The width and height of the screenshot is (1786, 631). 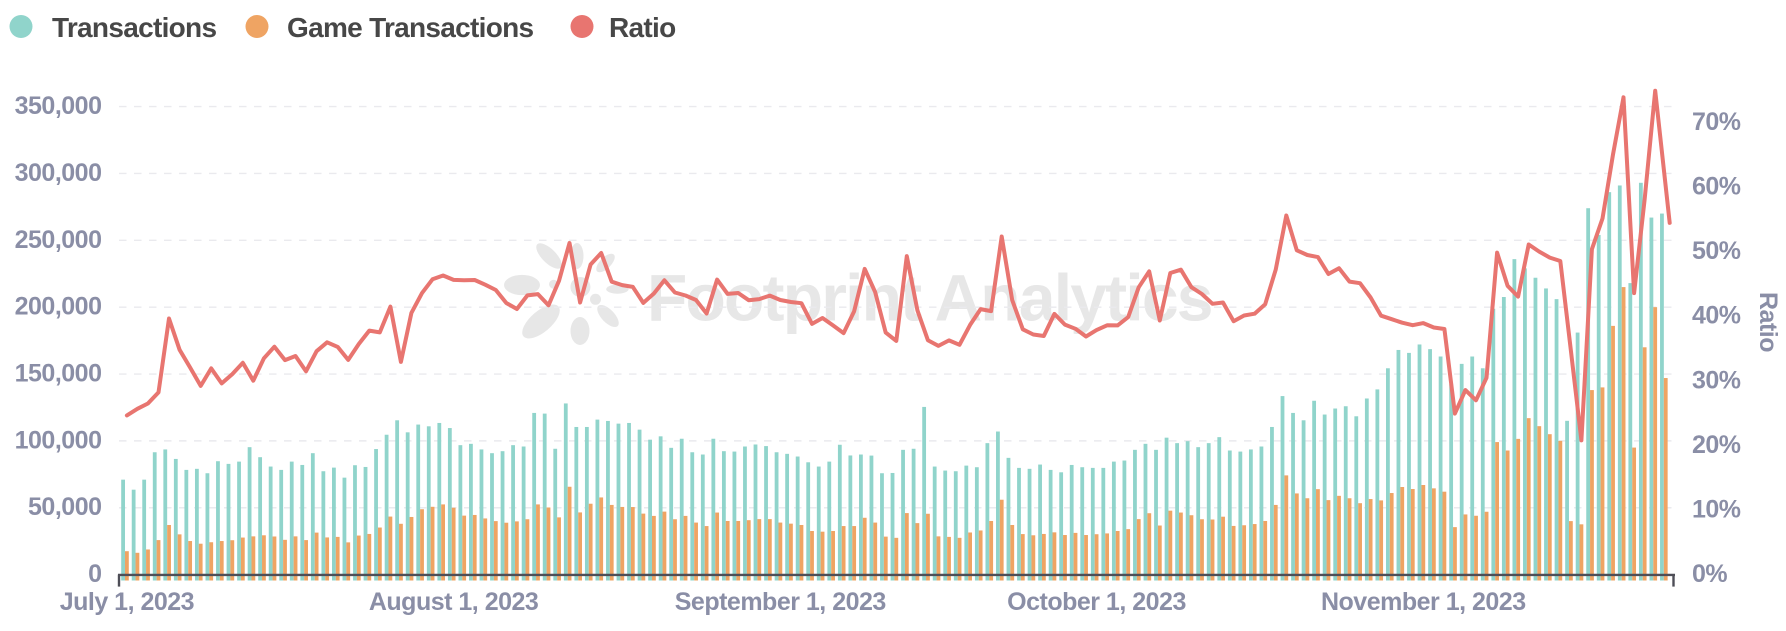 What do you see at coordinates (58, 173) in the screenshot?
I see `svg-text: 300,000` at bounding box center [58, 173].